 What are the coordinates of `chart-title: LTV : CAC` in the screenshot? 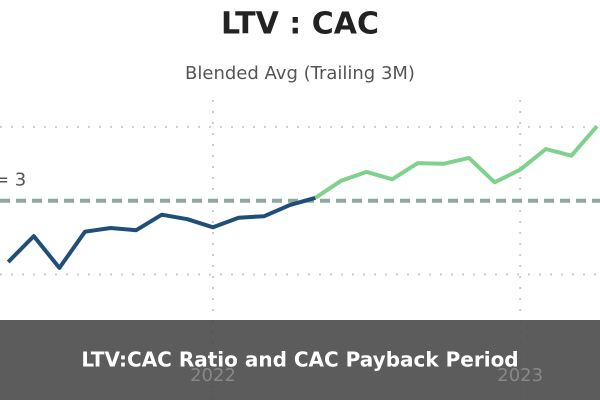 It's located at (300, 24).